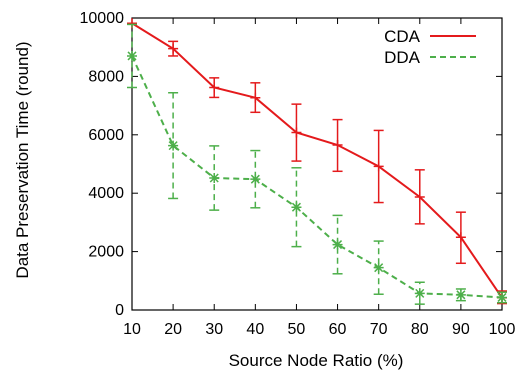  Describe the element at coordinates (106, 193) in the screenshot. I see `y-tick-label: 4000` at that location.